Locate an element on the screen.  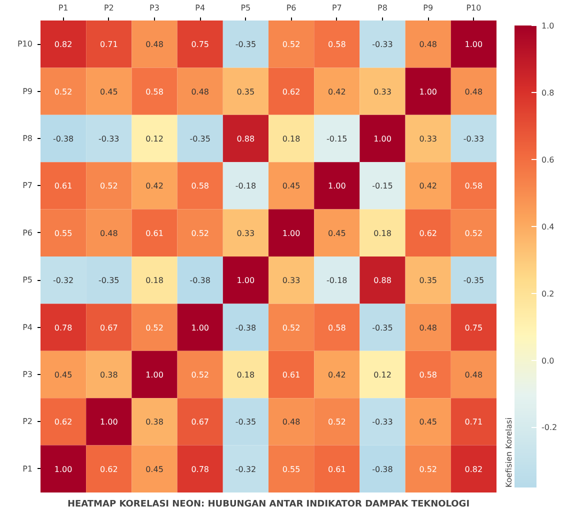
data-label: -0.18 is located at coordinates (245, 186).